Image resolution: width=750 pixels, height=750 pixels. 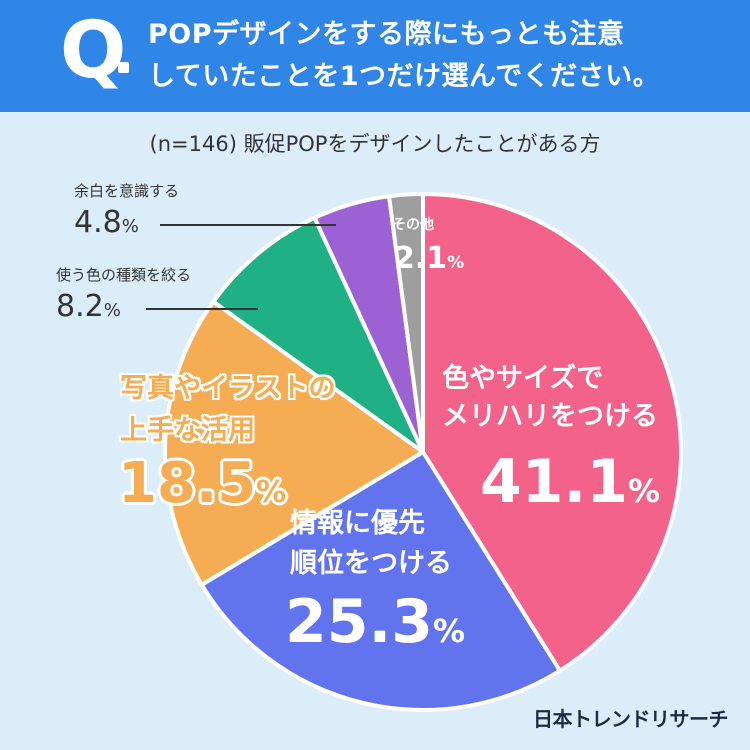 What do you see at coordinates (421, 258) in the screenshot?
I see `slice-value-other-number: 2.1` at bounding box center [421, 258].